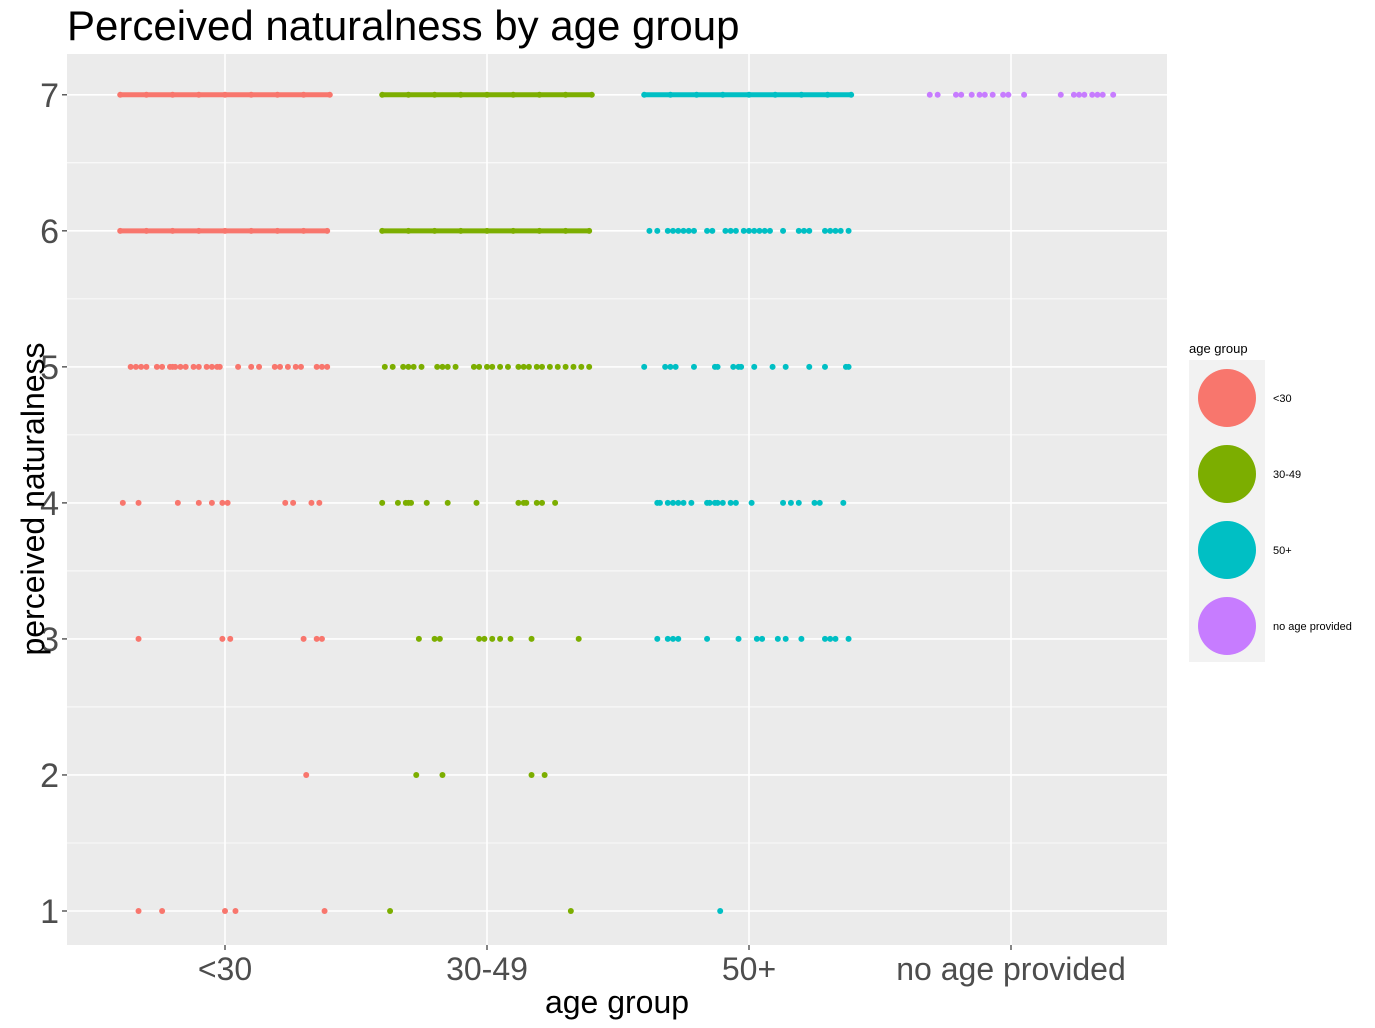  I want to click on x-tick-label: no age provided, so click(1011, 969).